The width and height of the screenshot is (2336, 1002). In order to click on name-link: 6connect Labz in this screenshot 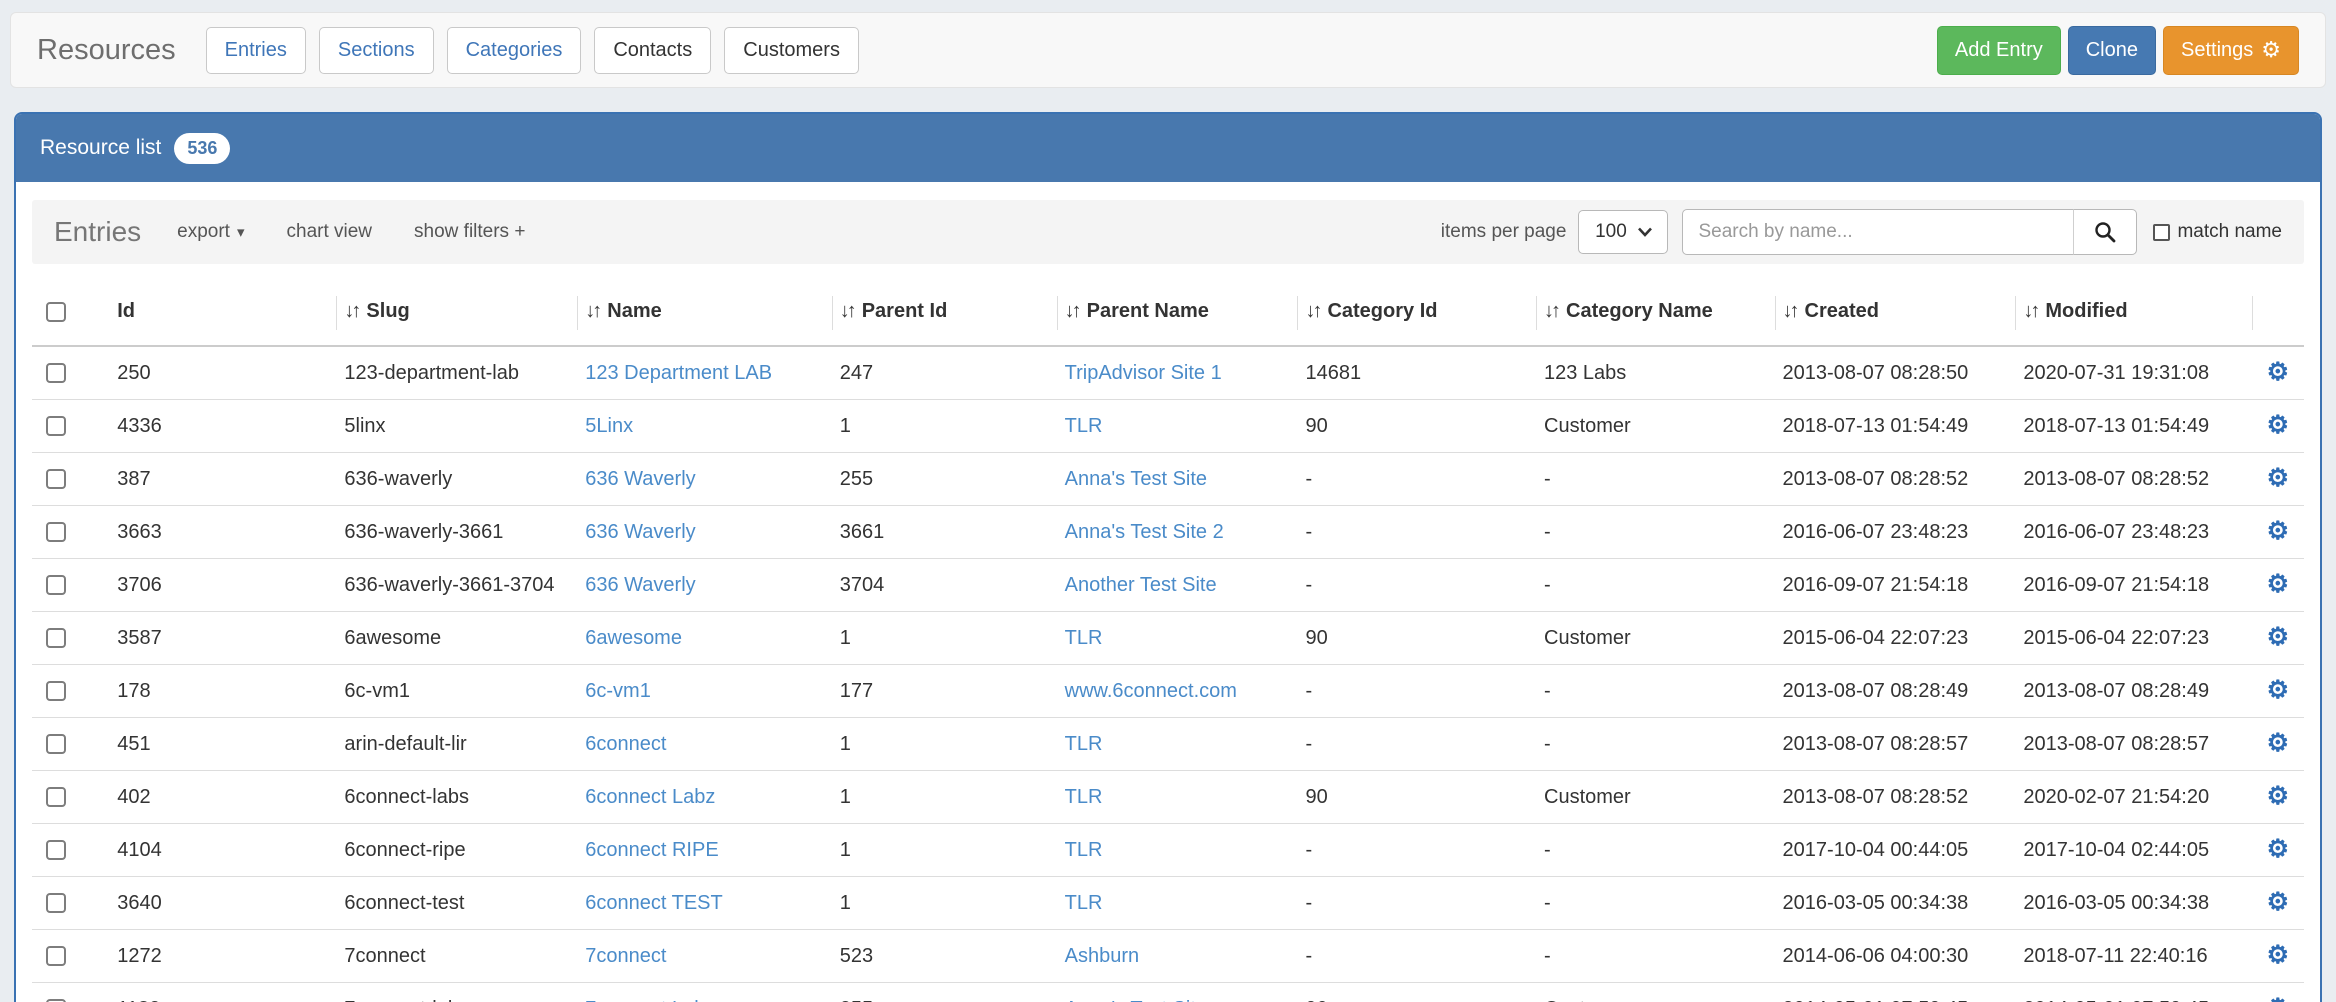, I will do `click(650, 796)`.